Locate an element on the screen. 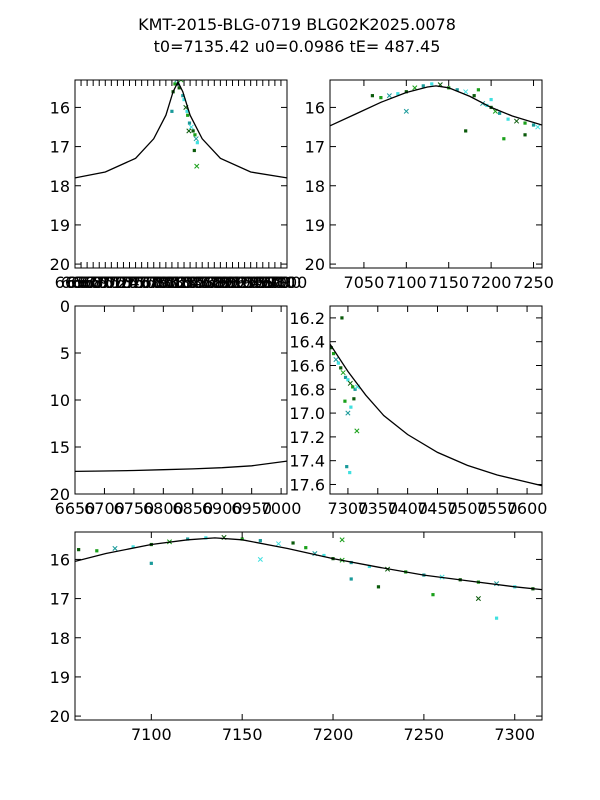  x-tick-label: 7450 is located at coordinates (437, 508).